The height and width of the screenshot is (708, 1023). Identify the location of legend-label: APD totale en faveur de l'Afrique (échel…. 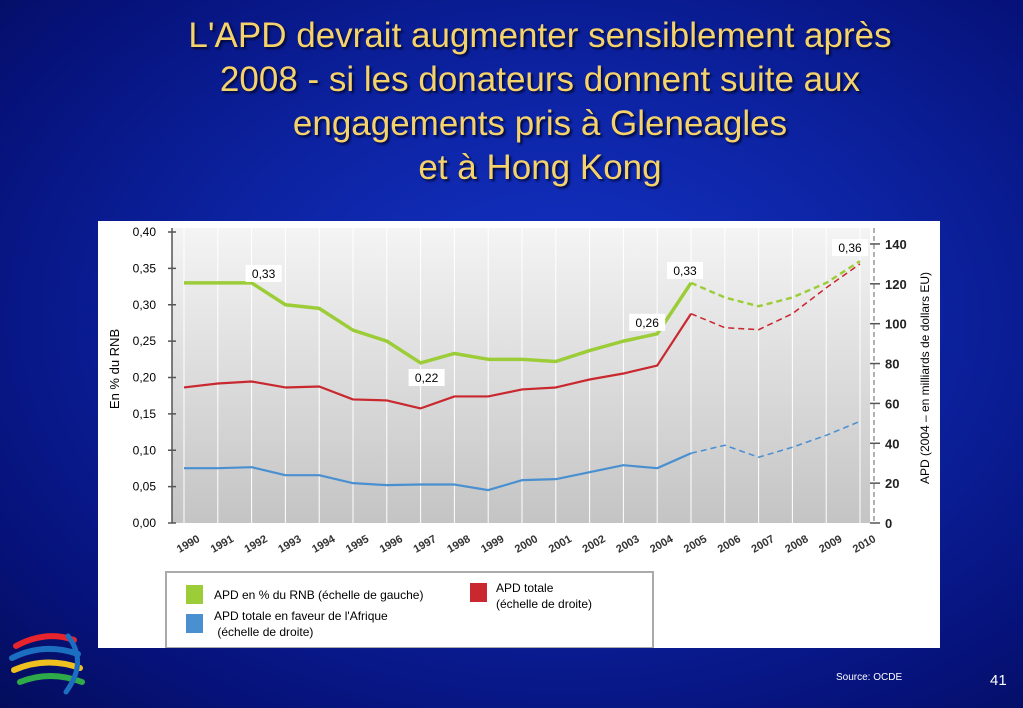
(301, 624).